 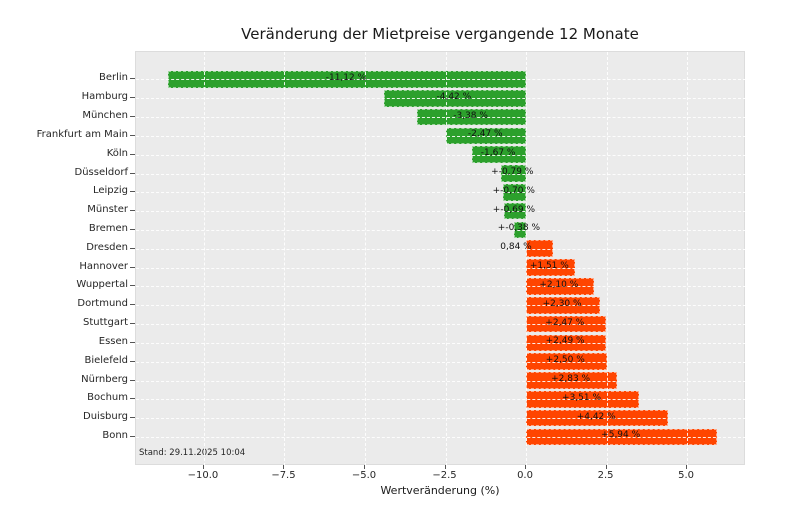 I want to click on bar-value-label-koeln: -1,67 %, so click(x=498, y=153).